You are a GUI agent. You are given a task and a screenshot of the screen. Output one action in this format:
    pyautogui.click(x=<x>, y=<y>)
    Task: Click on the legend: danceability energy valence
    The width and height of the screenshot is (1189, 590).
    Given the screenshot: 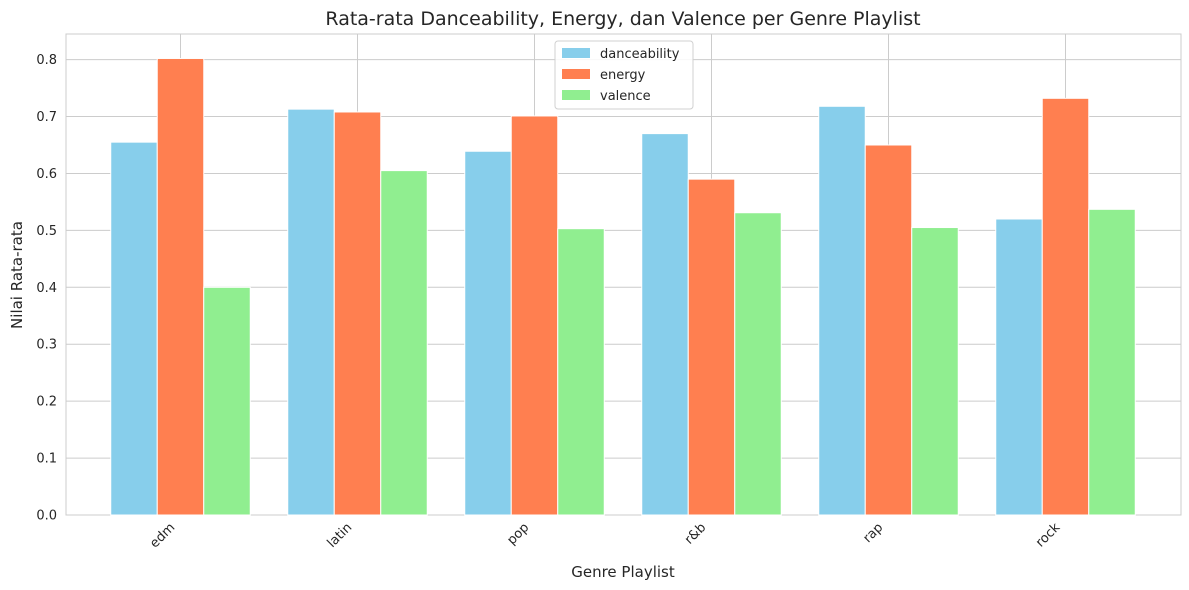 What is the action you would take?
    pyautogui.click(x=624, y=75)
    